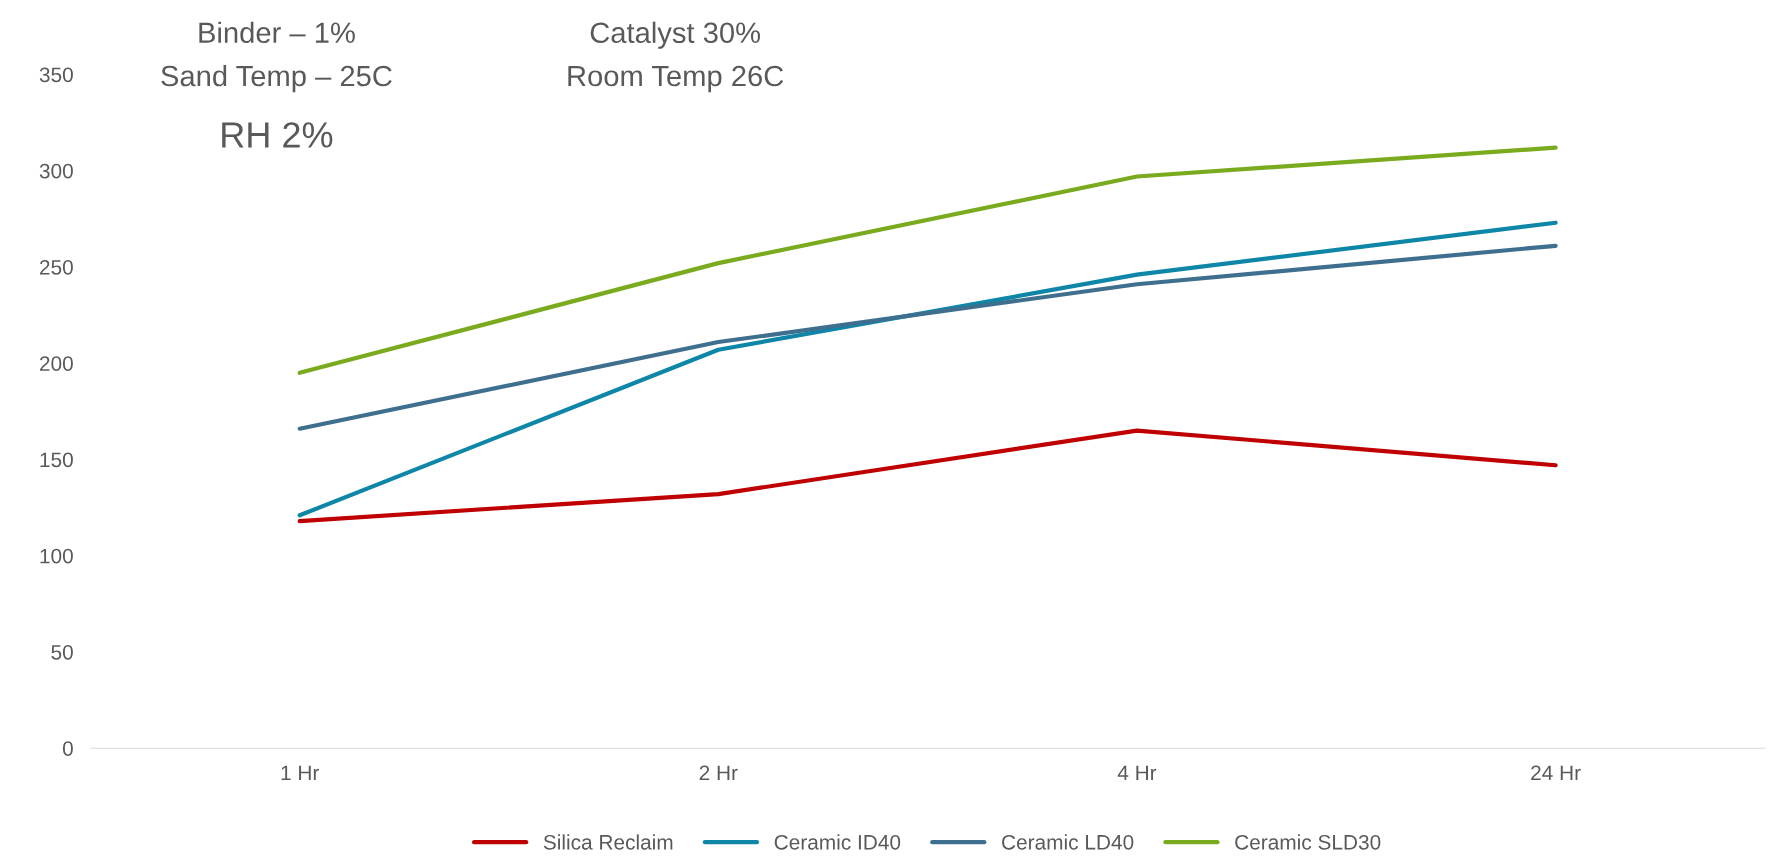  I want to click on y-tick-label: 100, so click(56, 556).